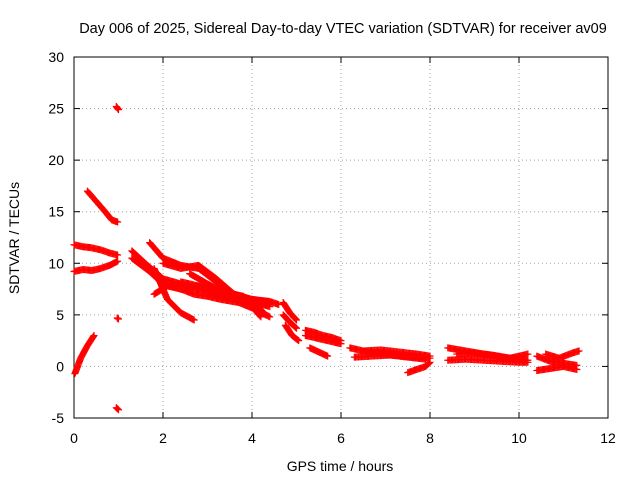  Describe the element at coordinates (174, 294) in the screenshot. I see `track-s12` at that location.